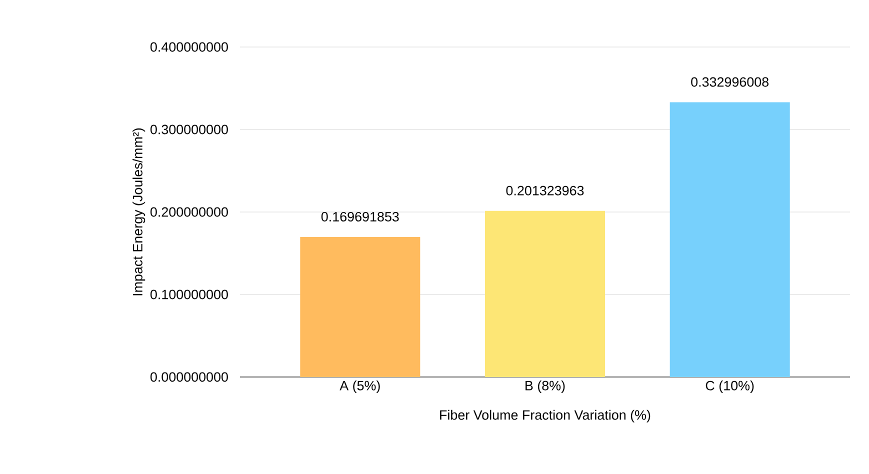 This screenshot has width=869, height=474. I want to click on y-tick-label: 0.200000000, so click(189, 212).